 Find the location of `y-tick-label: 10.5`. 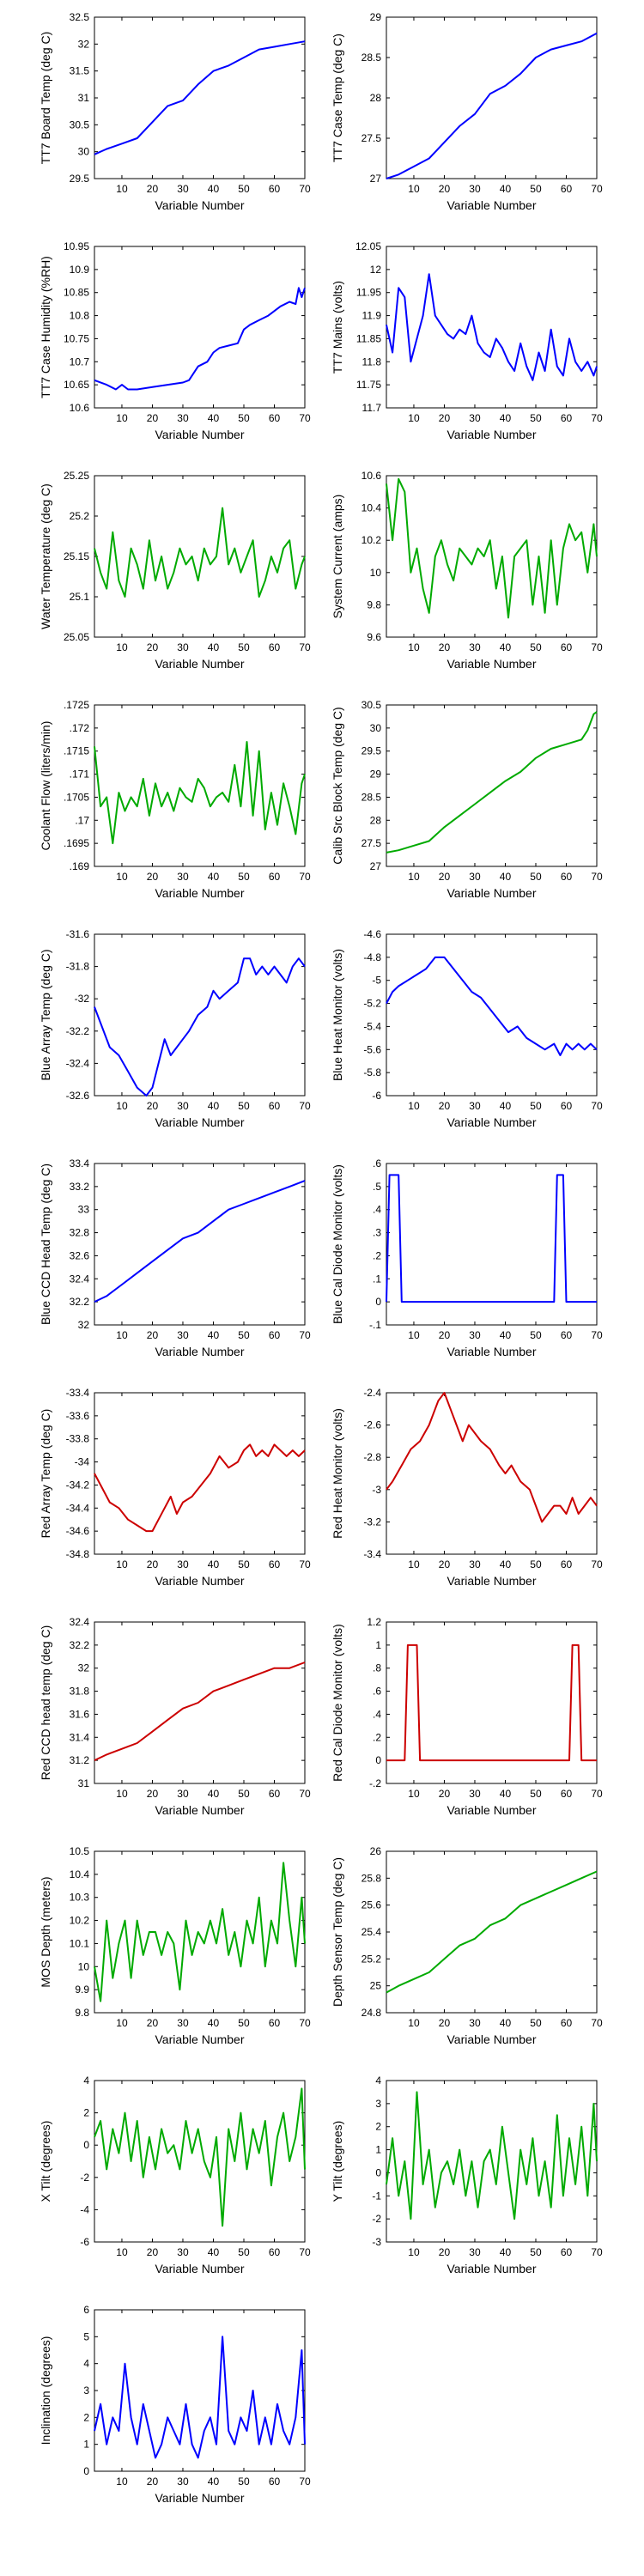

y-tick-label: 10.5 is located at coordinates (80, 1851).